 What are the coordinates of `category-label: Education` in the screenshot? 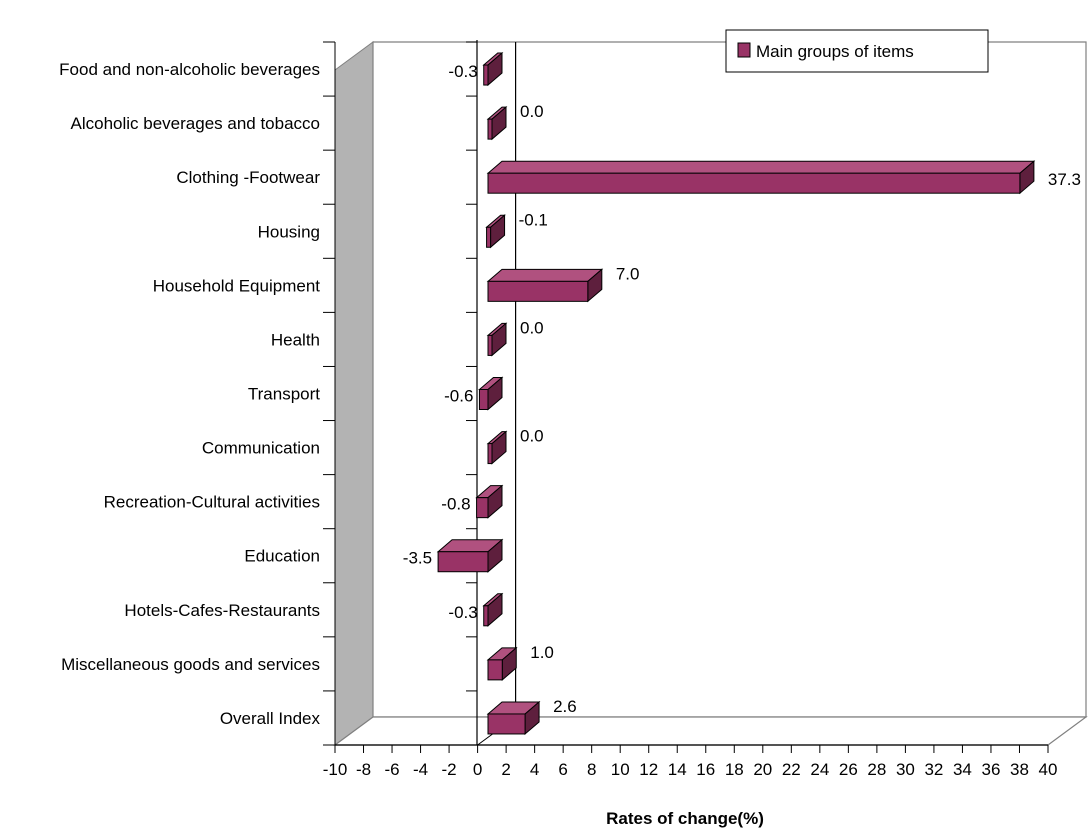 It's located at (282, 556).